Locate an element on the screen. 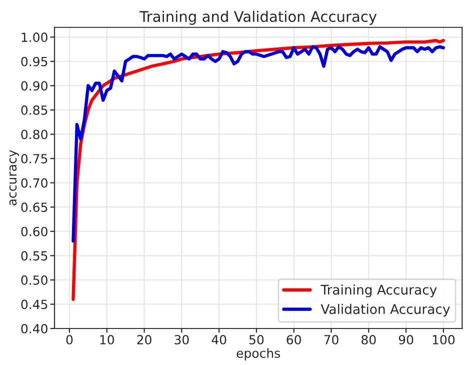 The image size is (474, 365). y-tick-label: 0.70 is located at coordinates (34, 183).